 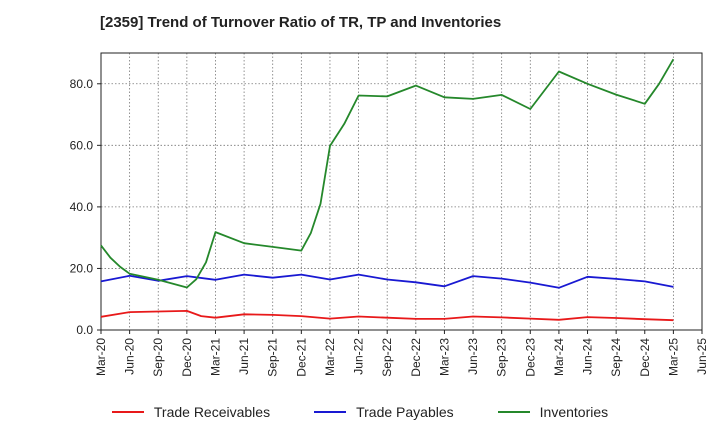 What do you see at coordinates (82, 268) in the screenshot?
I see `y-tick-label: 20.0` at bounding box center [82, 268].